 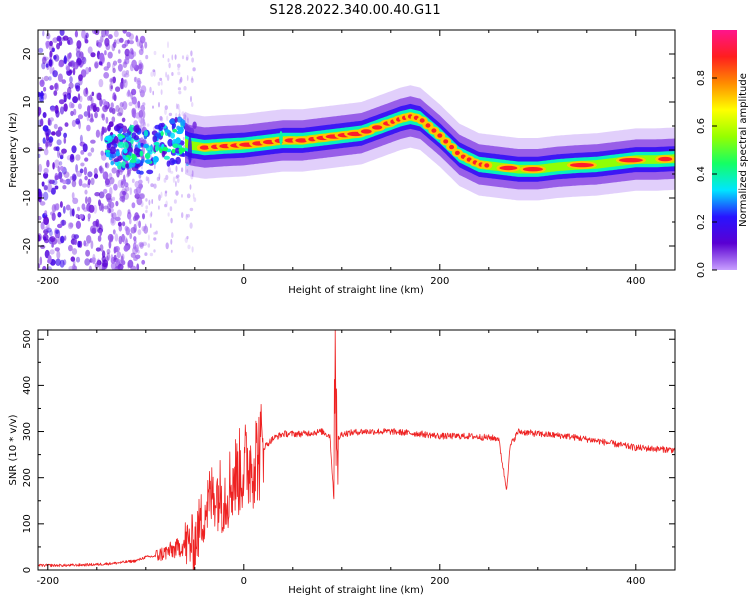 What do you see at coordinates (635, 581) in the screenshot?
I see `x-tick-label: 400` at bounding box center [635, 581].